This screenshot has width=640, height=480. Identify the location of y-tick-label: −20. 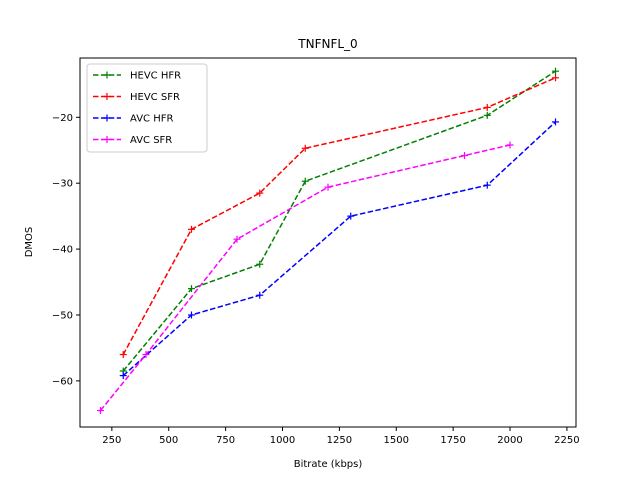
(62, 118).